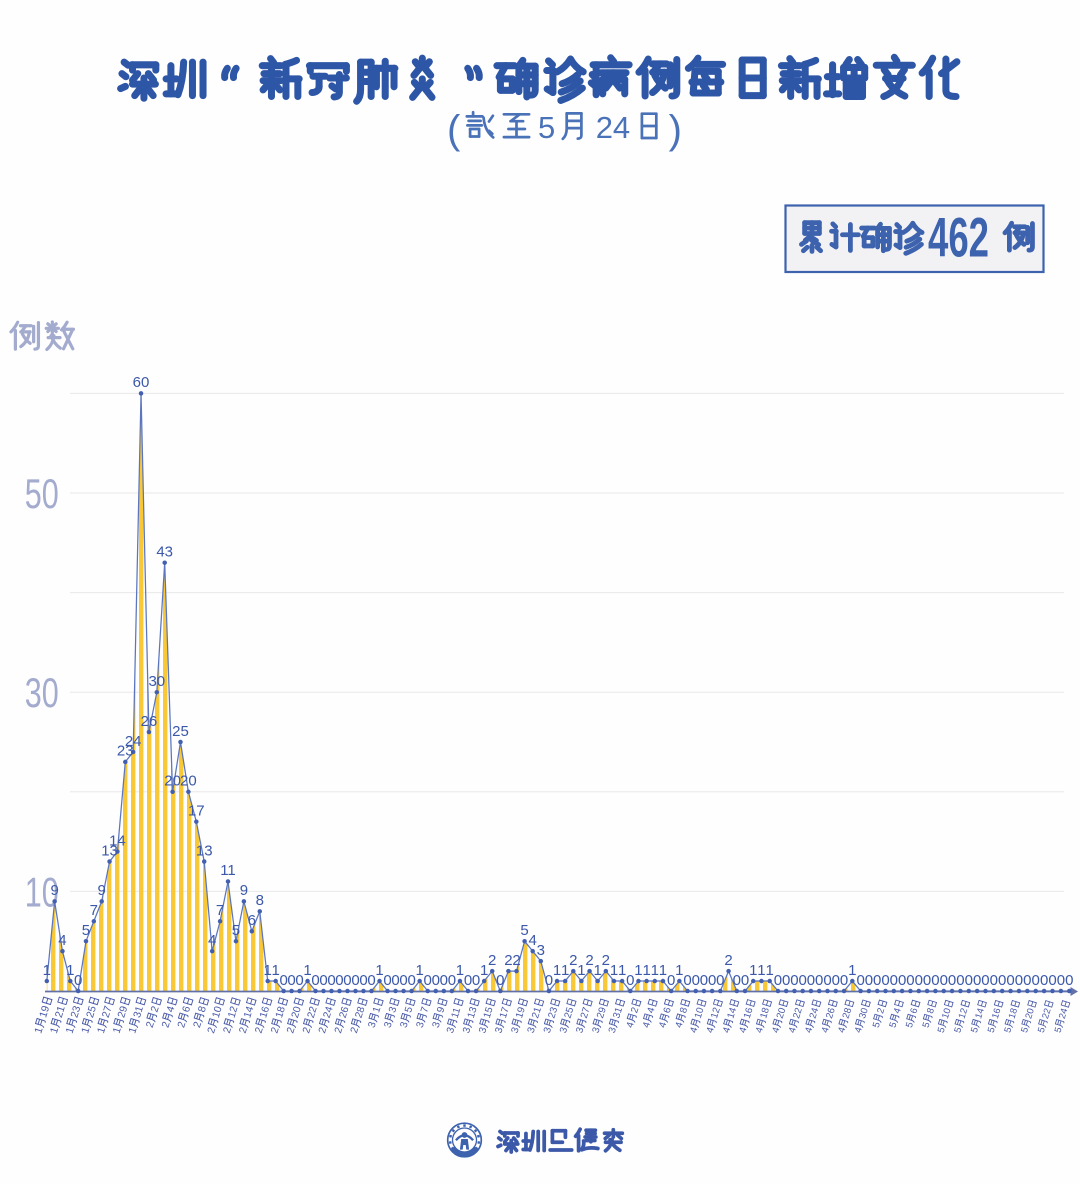  Describe the element at coordinates (457, 1013) in the screenshot. I see `svg-text: 11` at that location.